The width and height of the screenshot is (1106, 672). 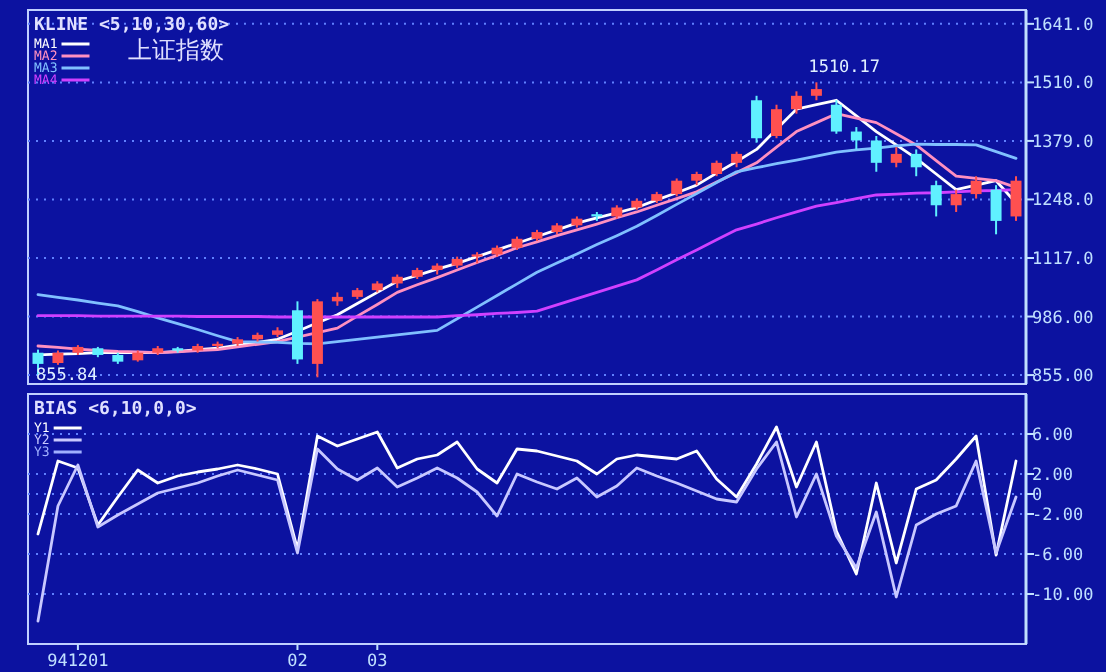 I want to click on y-tick-label: 6.00, so click(x=1052, y=436).